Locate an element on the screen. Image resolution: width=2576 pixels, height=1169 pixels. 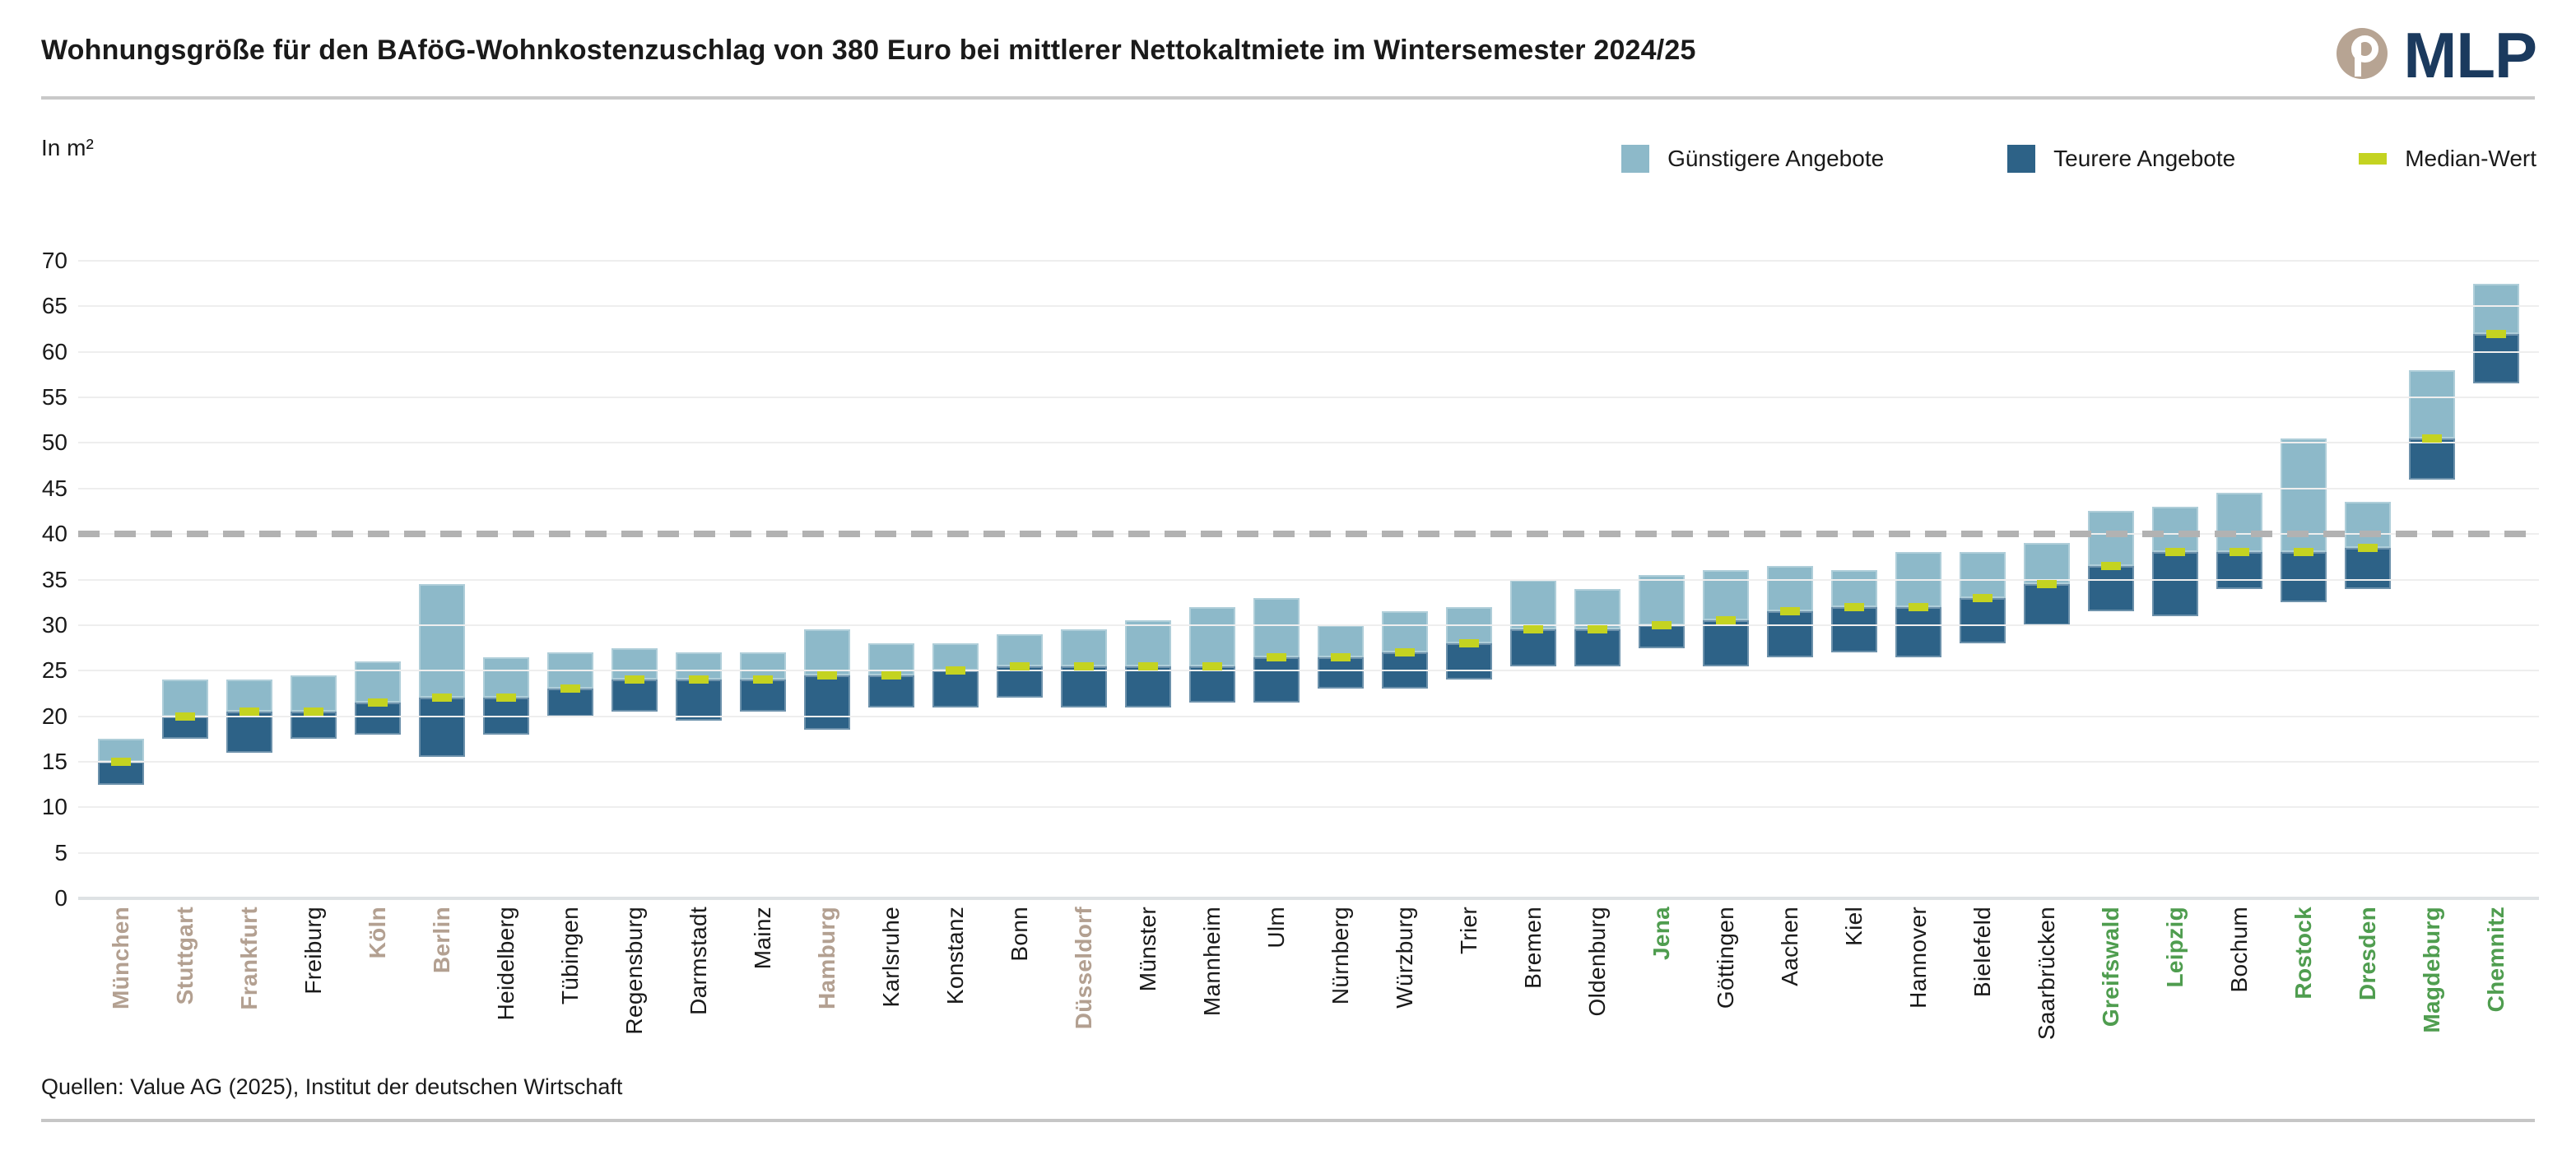
median-marker-Regensburg is located at coordinates (634, 679).